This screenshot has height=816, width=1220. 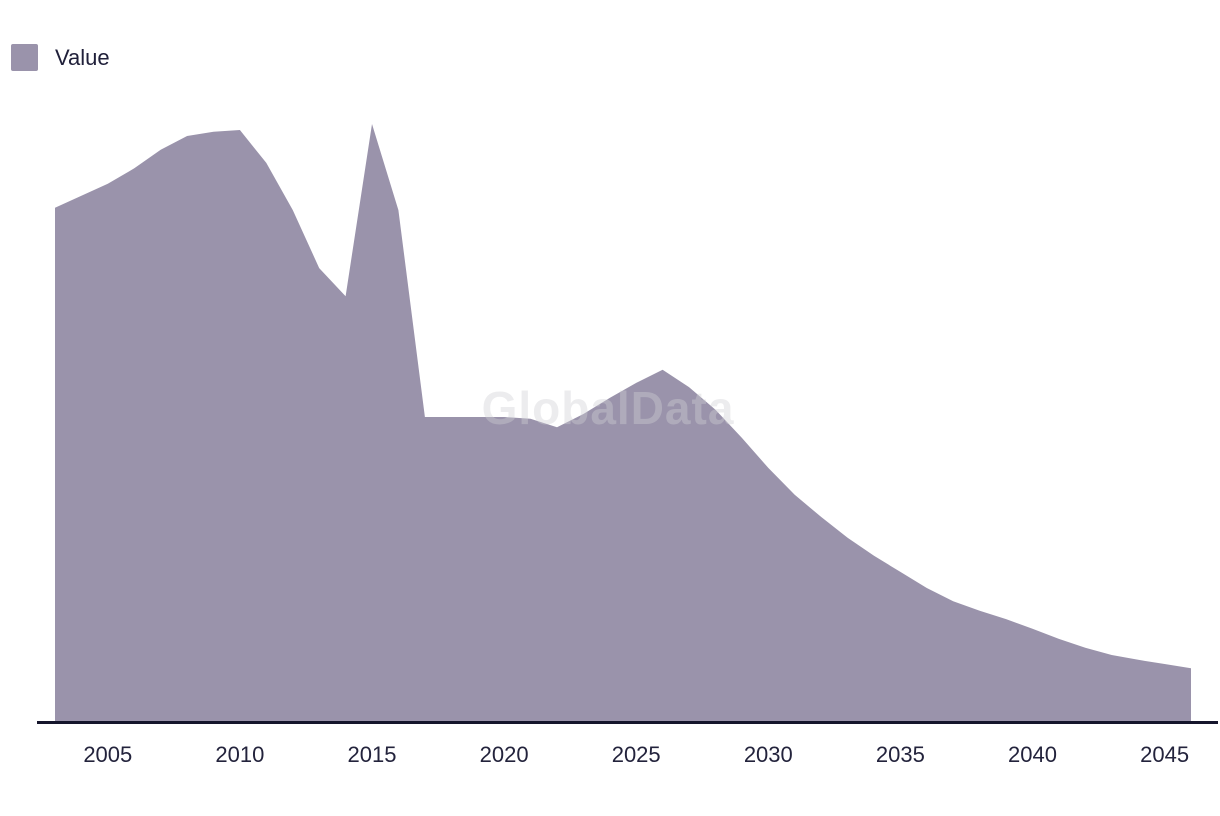 I want to click on legend-label: Value, so click(x=82, y=57).